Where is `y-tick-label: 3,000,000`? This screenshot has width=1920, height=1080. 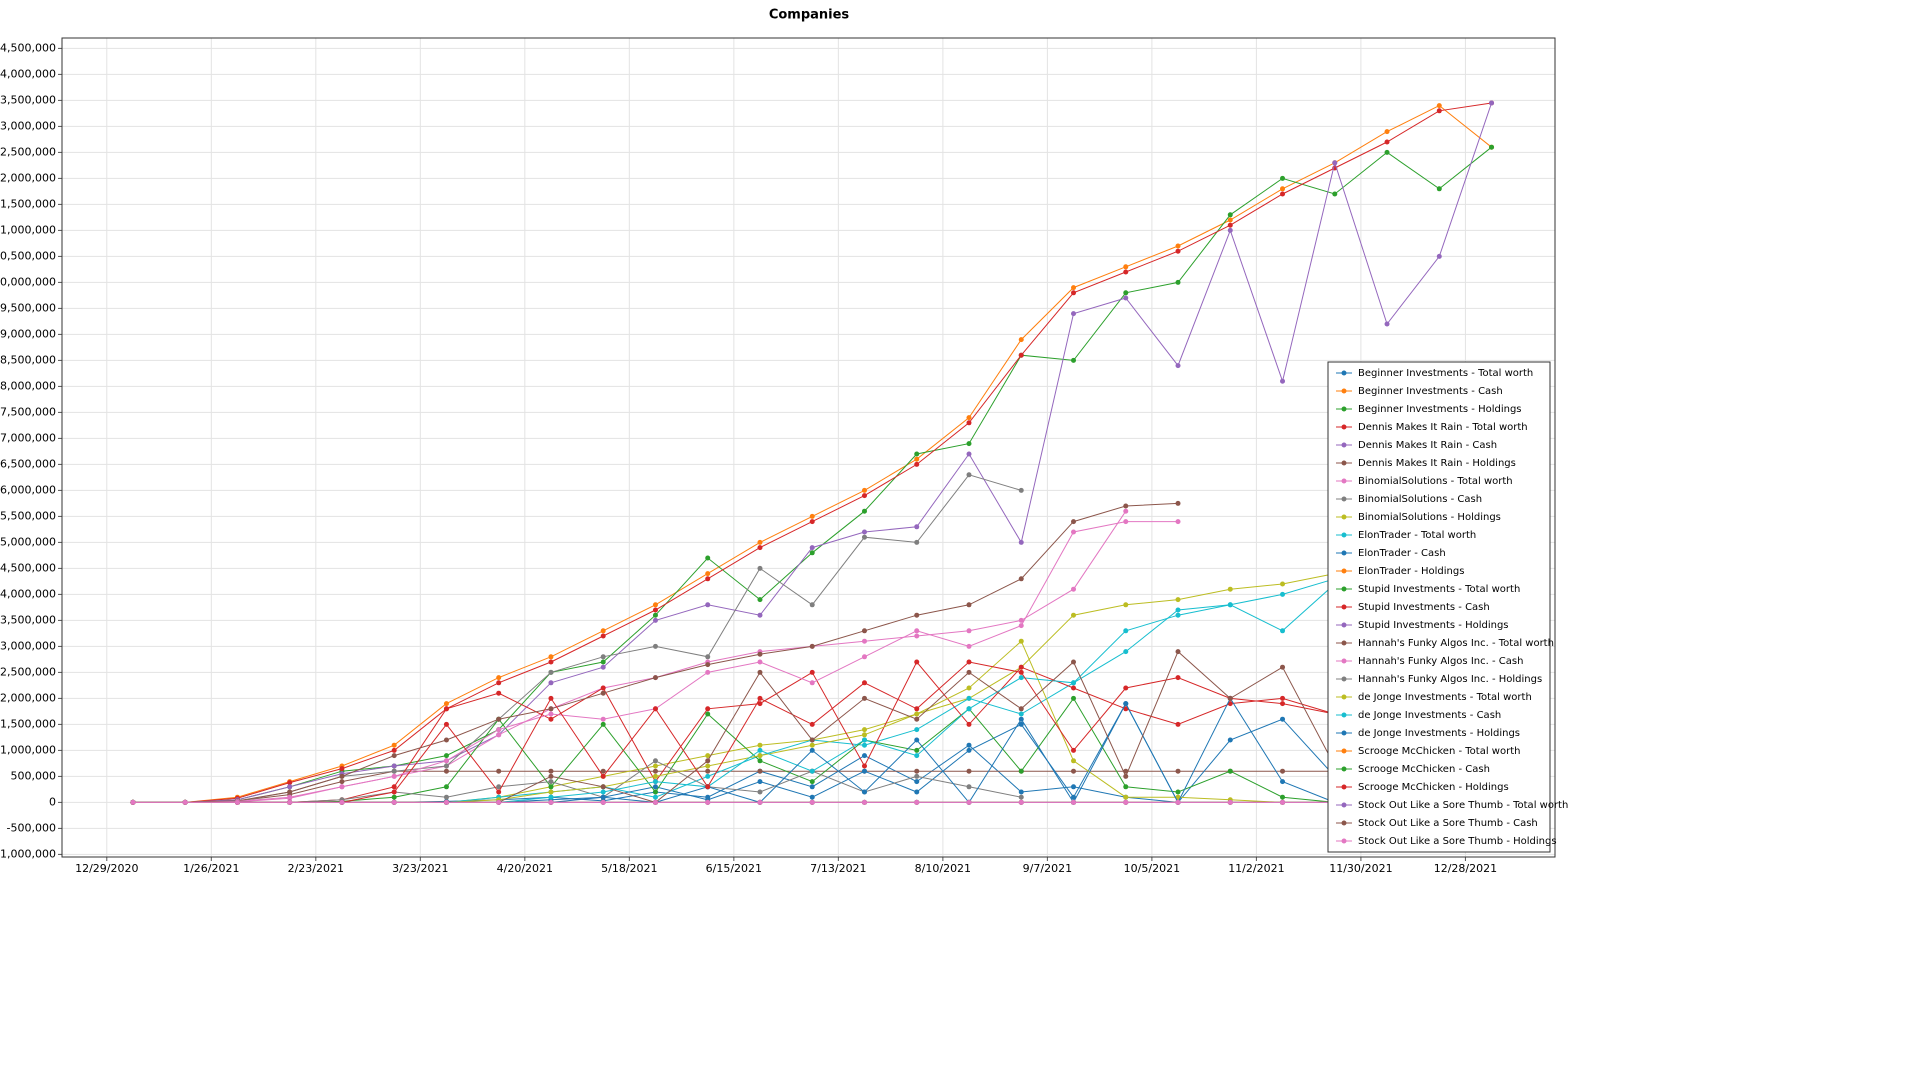
y-tick-label: 3,000,000 is located at coordinates (28, 645).